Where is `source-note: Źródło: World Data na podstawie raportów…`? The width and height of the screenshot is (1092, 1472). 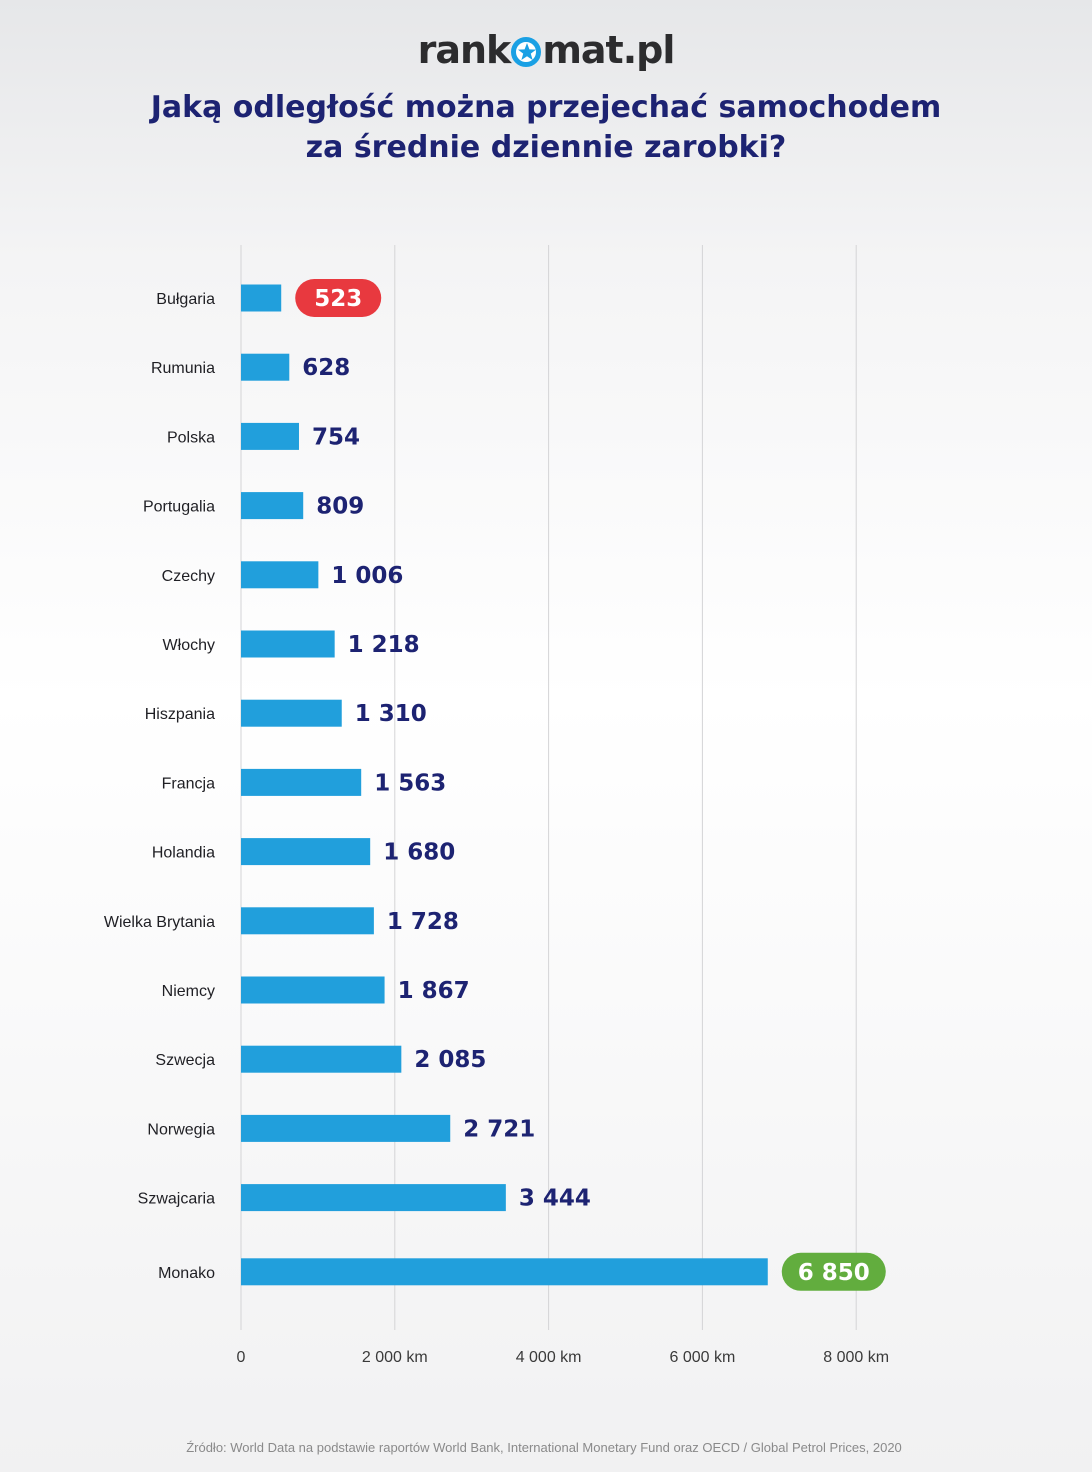
source-note: Źródło: World Data na podstawie raportów… is located at coordinates (544, 1447).